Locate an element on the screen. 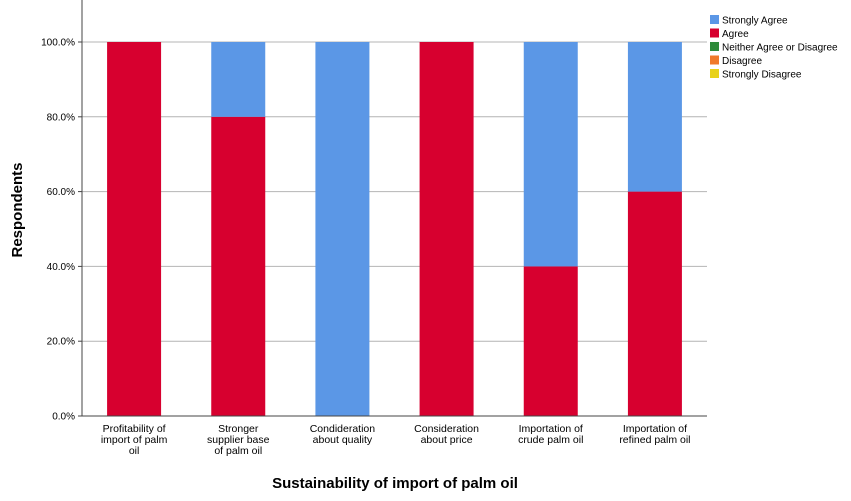 The width and height of the screenshot is (851, 501). x-category-label: Profitability of import of palm oil is located at coordinates (134, 440).